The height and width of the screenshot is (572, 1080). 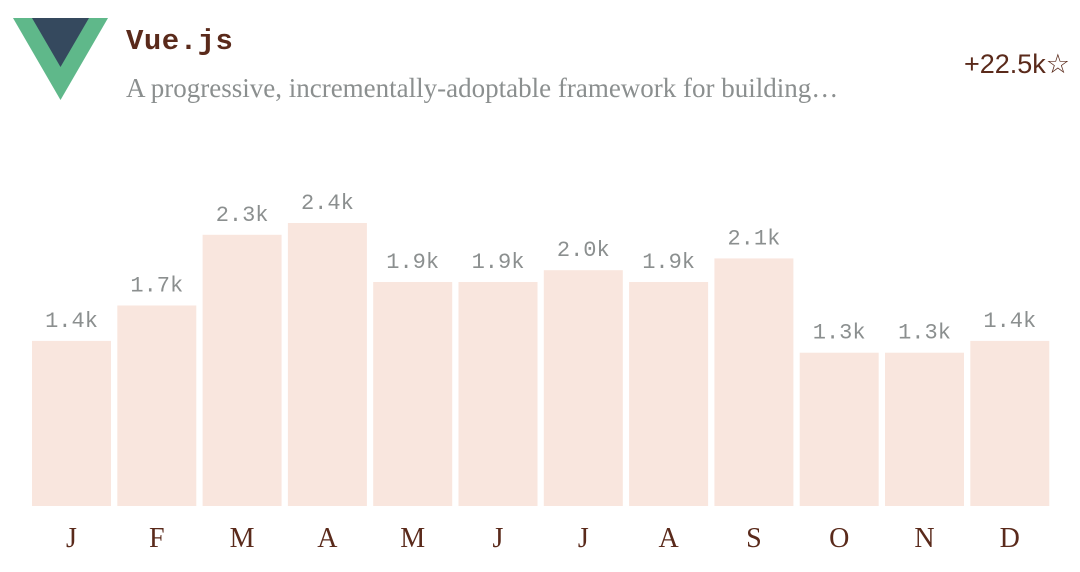 I want to click on star-count: +22.5k☆, so click(x=1016, y=64).